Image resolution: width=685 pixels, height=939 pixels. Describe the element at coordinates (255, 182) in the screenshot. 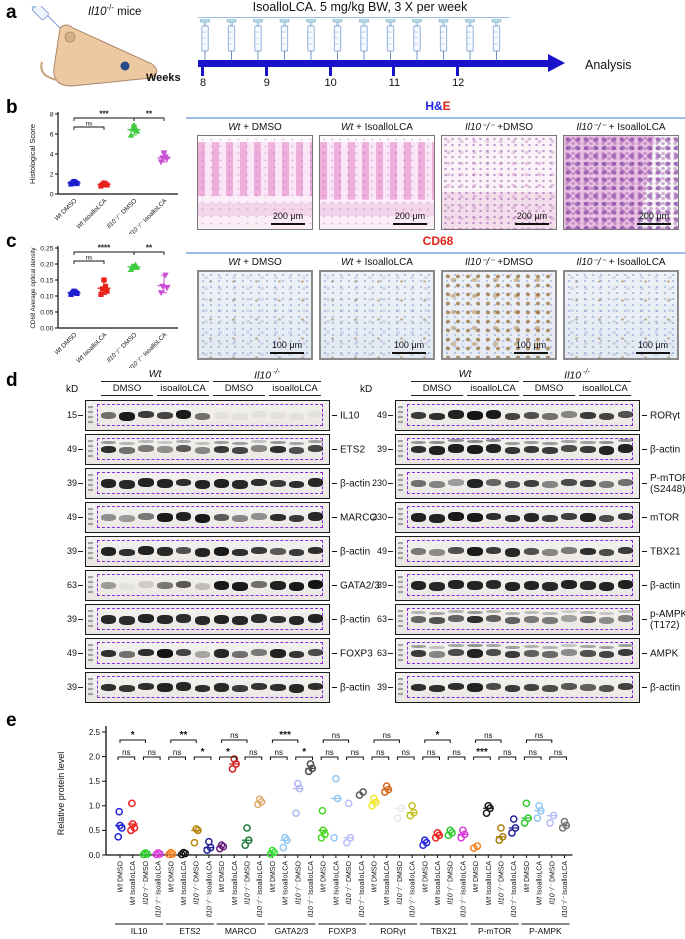

I see `tissue-micrograph: 200 μm` at that location.